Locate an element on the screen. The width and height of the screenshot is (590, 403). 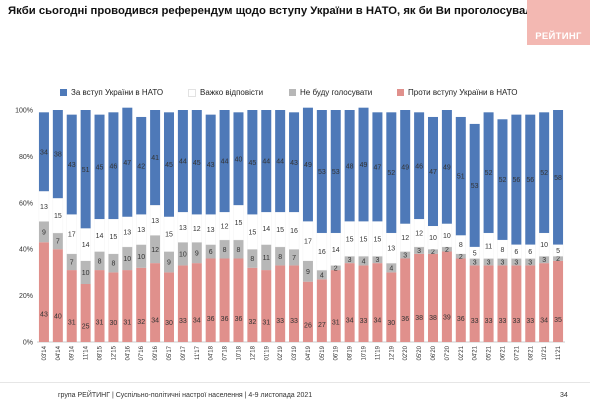
data-label: 31 is located at coordinates (72, 322).